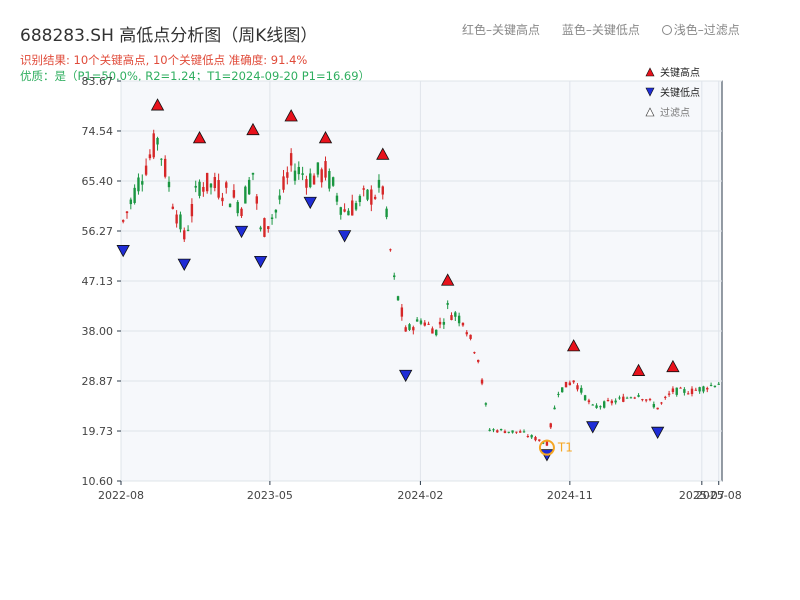 The image size is (800, 600). Describe the element at coordinates (570, 495) in the screenshot. I see `x-tick-label: 2024-11` at that location.